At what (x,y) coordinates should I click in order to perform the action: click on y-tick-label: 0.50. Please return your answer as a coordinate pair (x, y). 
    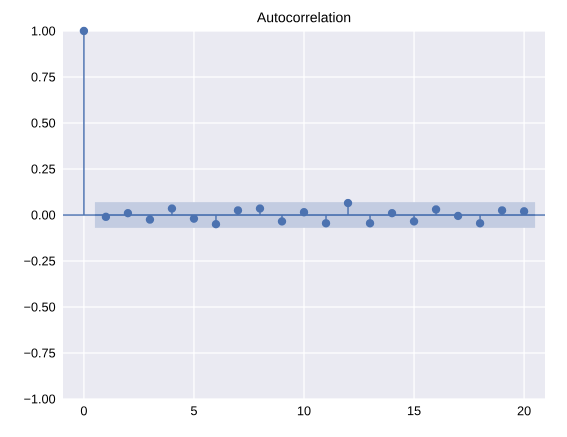
    Looking at the image, I should click on (43, 123).